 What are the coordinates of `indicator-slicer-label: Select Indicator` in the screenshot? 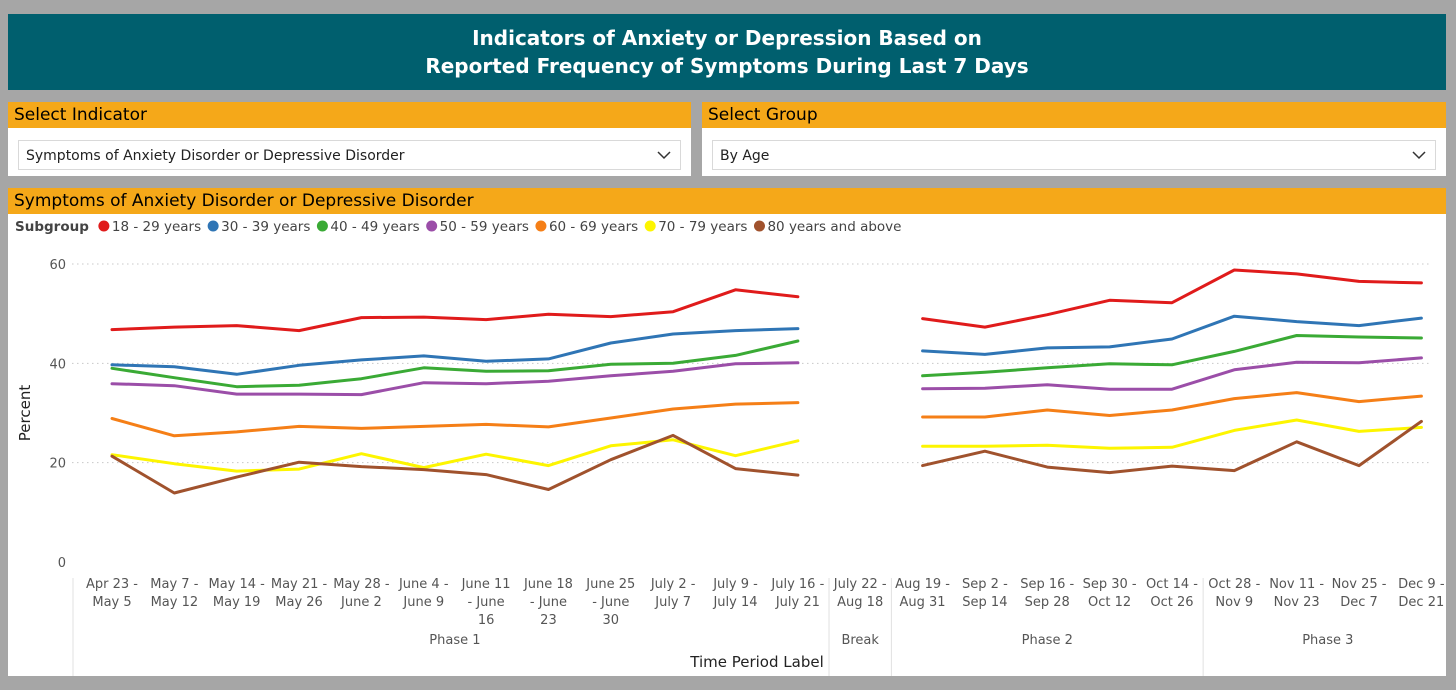 It's located at (349, 115).